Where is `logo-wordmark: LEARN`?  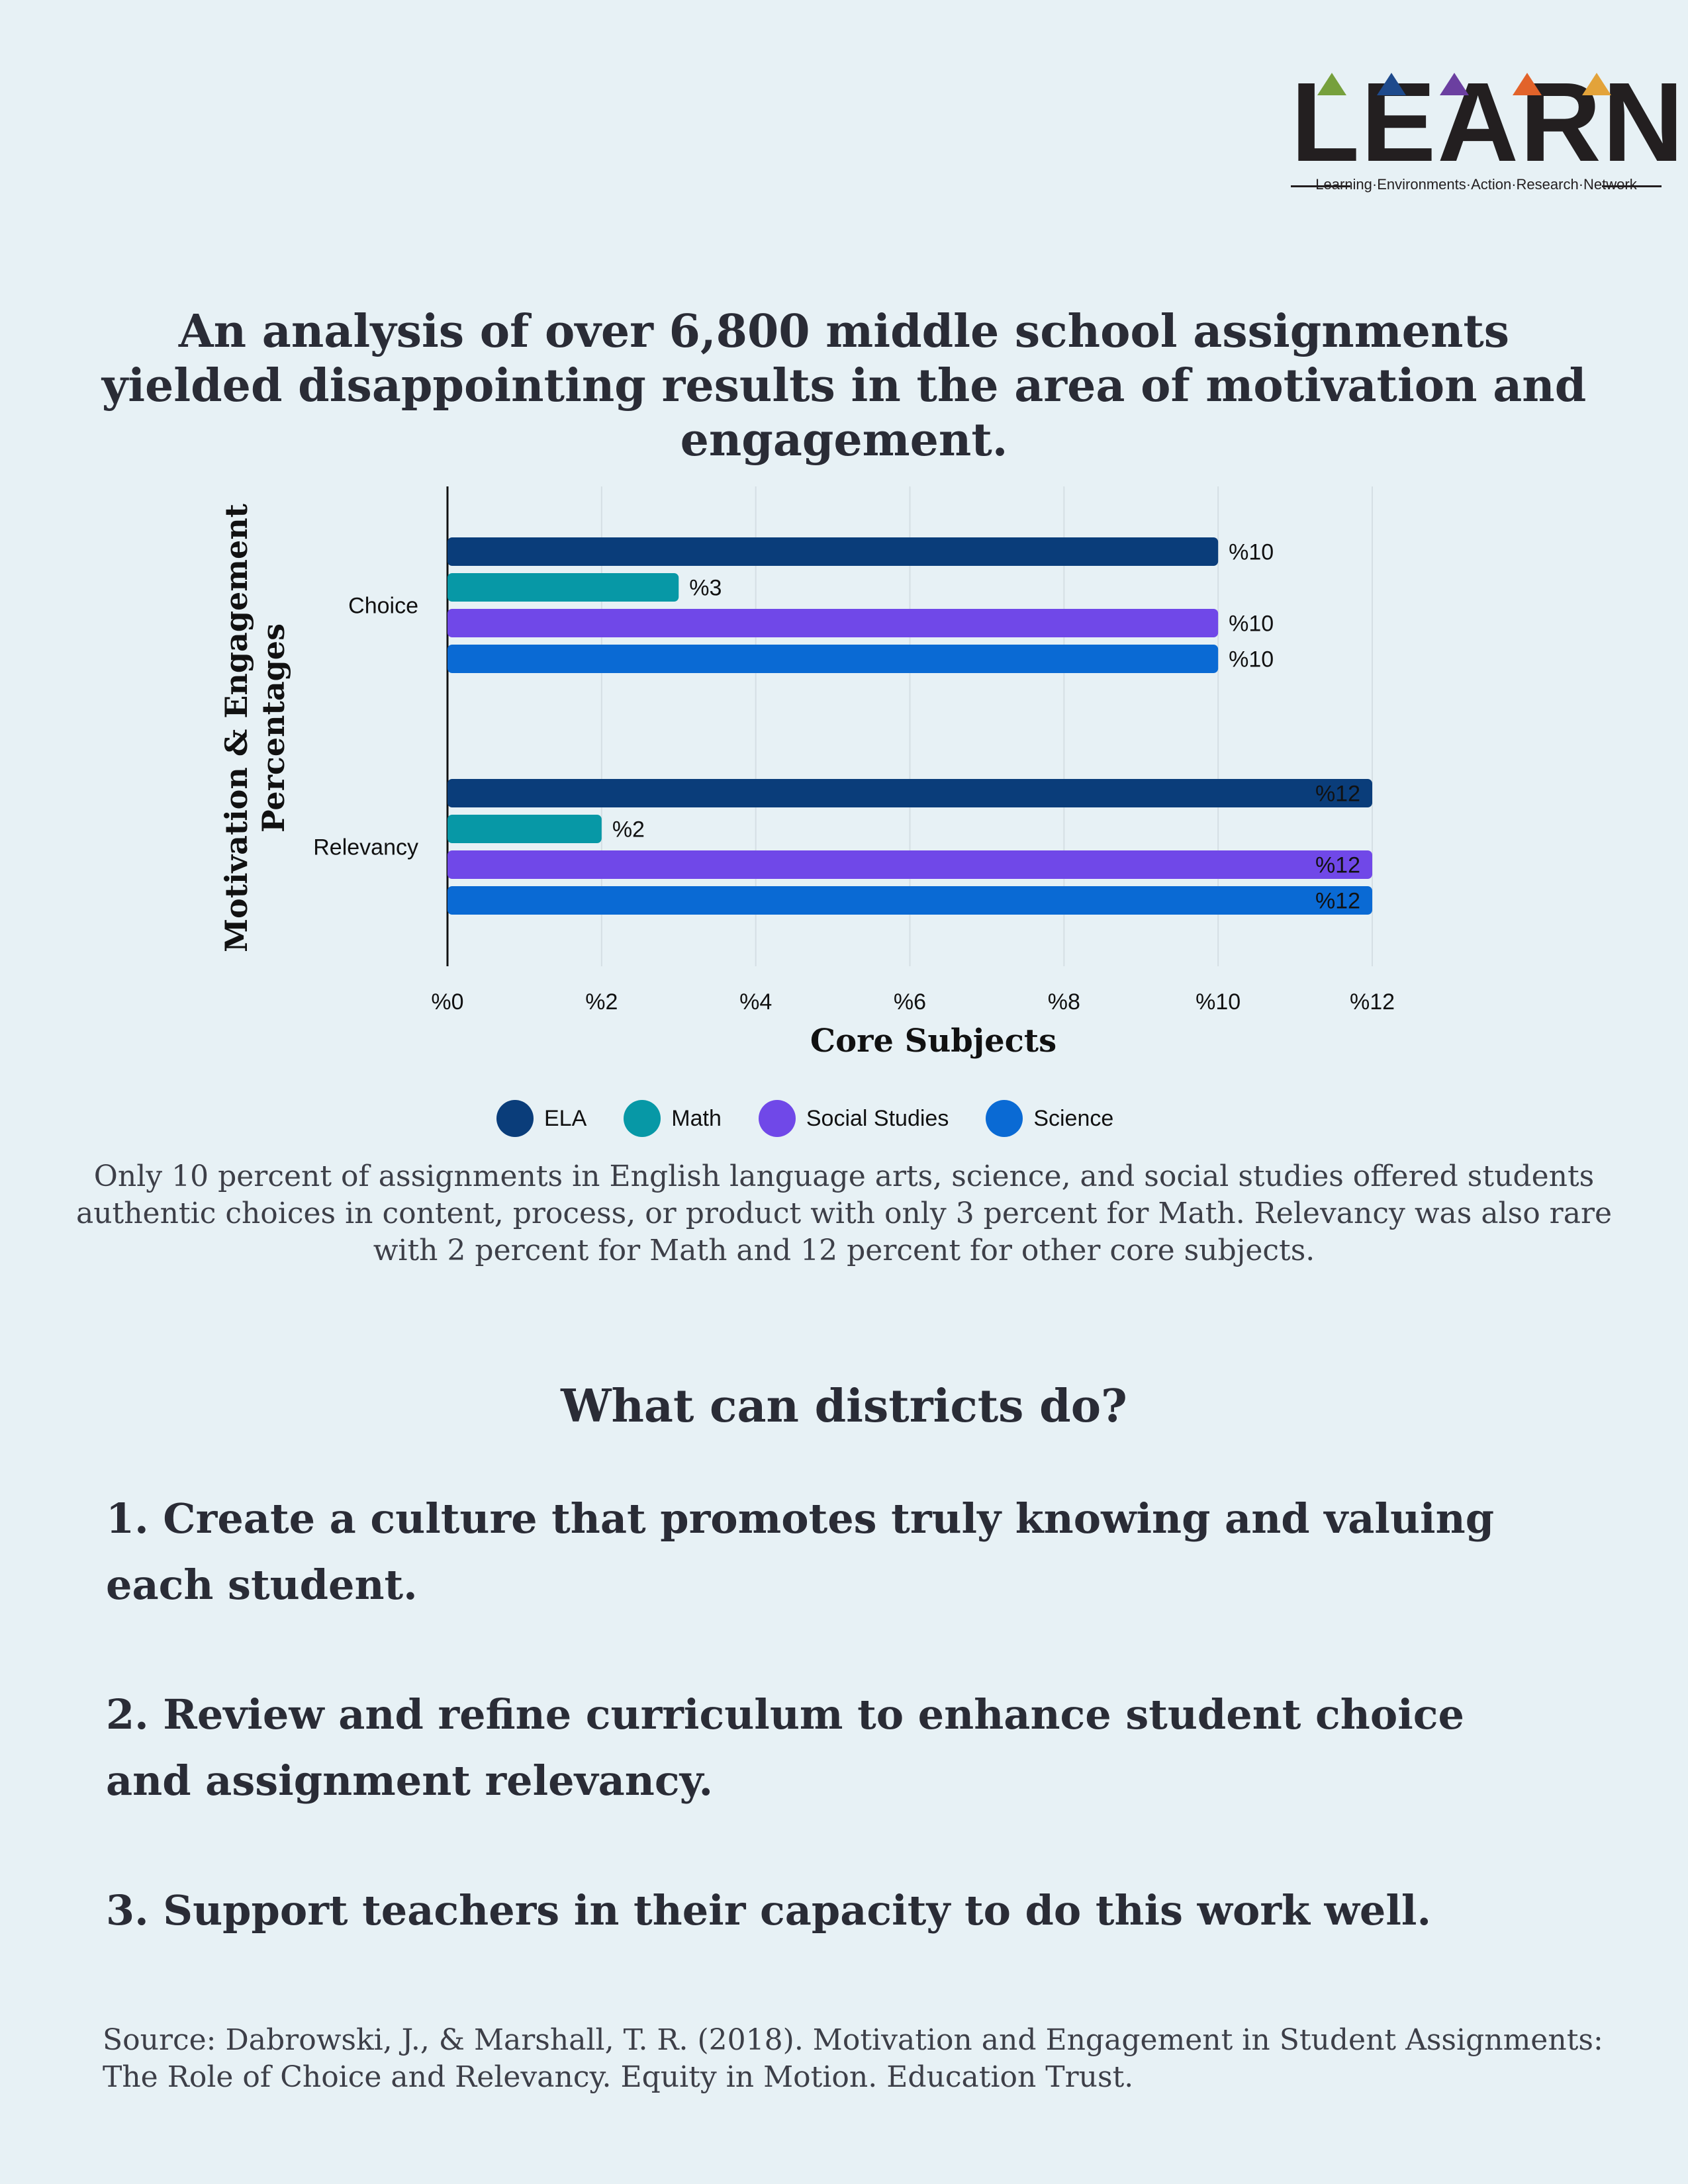 logo-wordmark: LEARN is located at coordinates (1488, 122).